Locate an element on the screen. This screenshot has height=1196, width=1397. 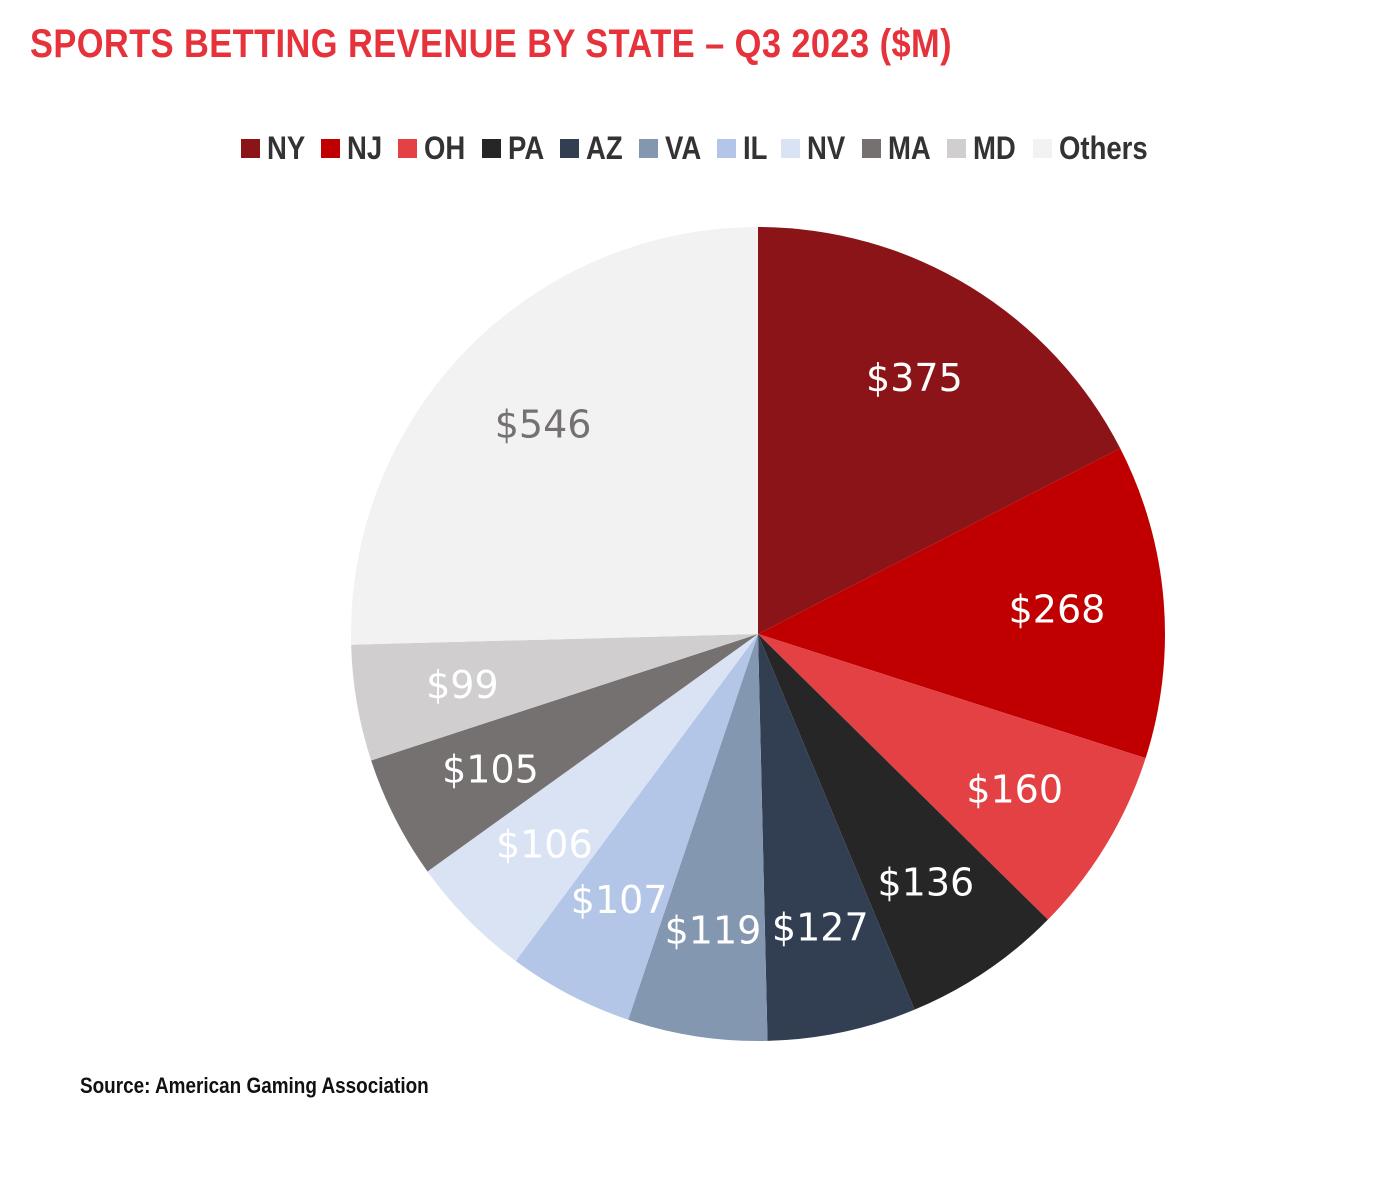
legend-label: Others is located at coordinates (1103, 148).